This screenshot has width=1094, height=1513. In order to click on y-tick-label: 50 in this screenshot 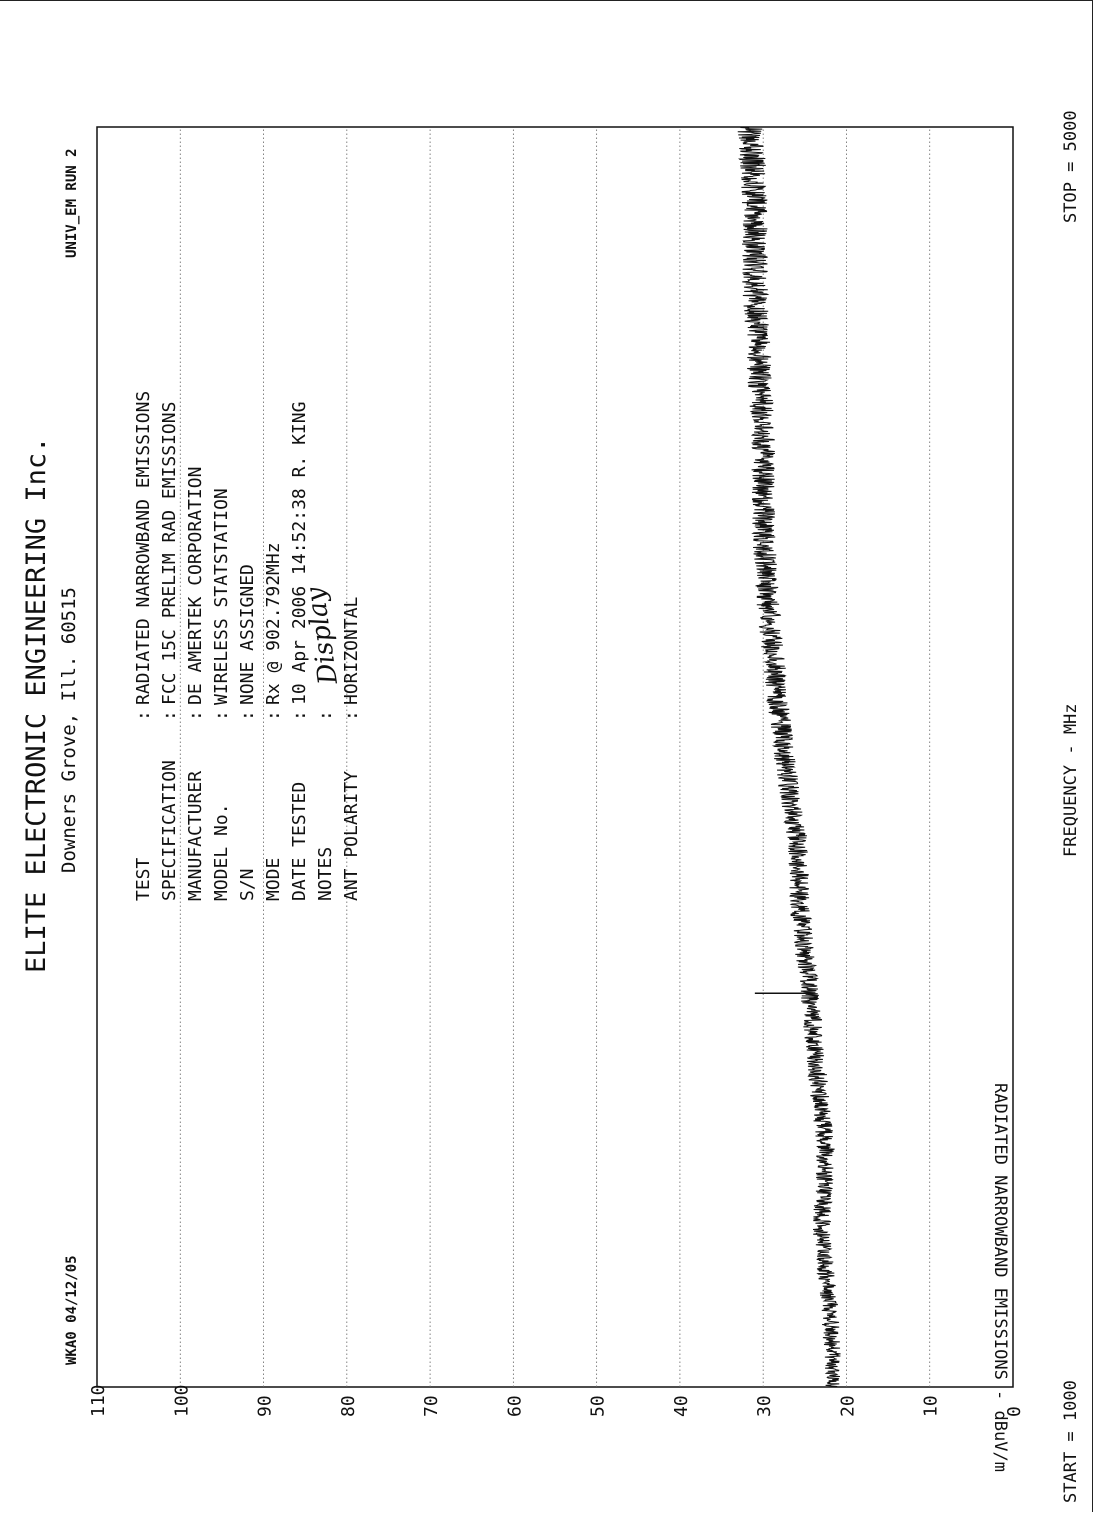, I will do `click(598, 1406)`.